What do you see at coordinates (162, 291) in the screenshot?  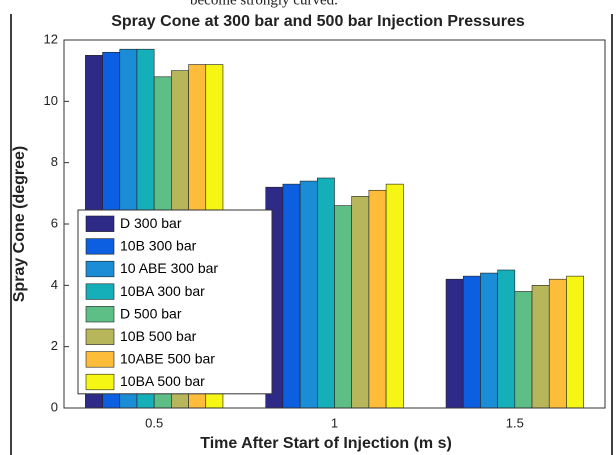 I see `legend-label: 10BA 300 bar` at bounding box center [162, 291].